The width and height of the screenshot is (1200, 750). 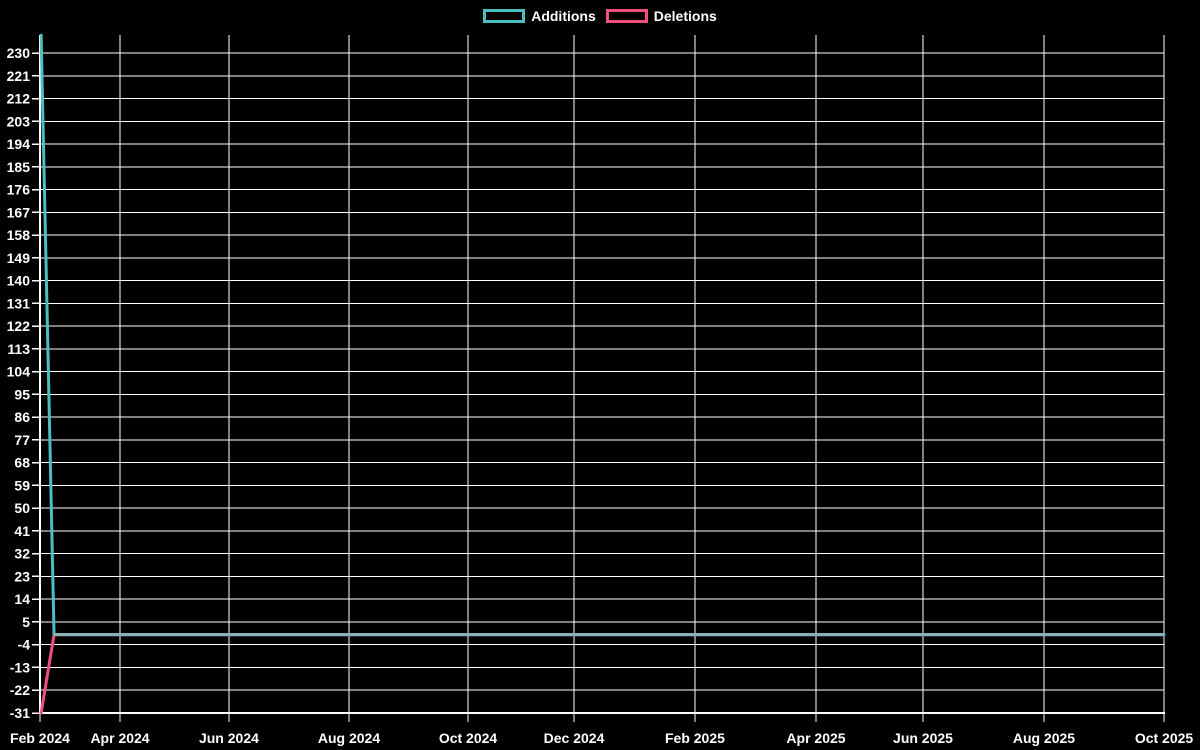 I want to click on y-tick-label: 176, so click(x=19, y=190).